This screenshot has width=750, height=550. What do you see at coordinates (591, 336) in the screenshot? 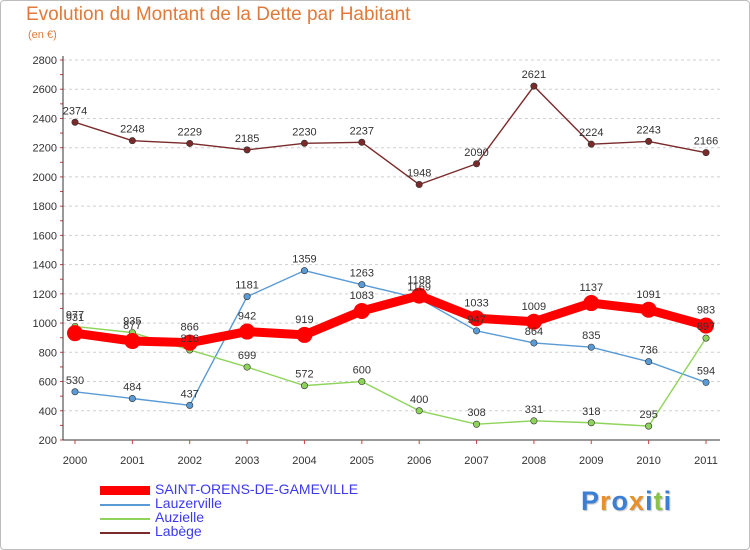
I see `data-label-1: 835` at bounding box center [591, 336].